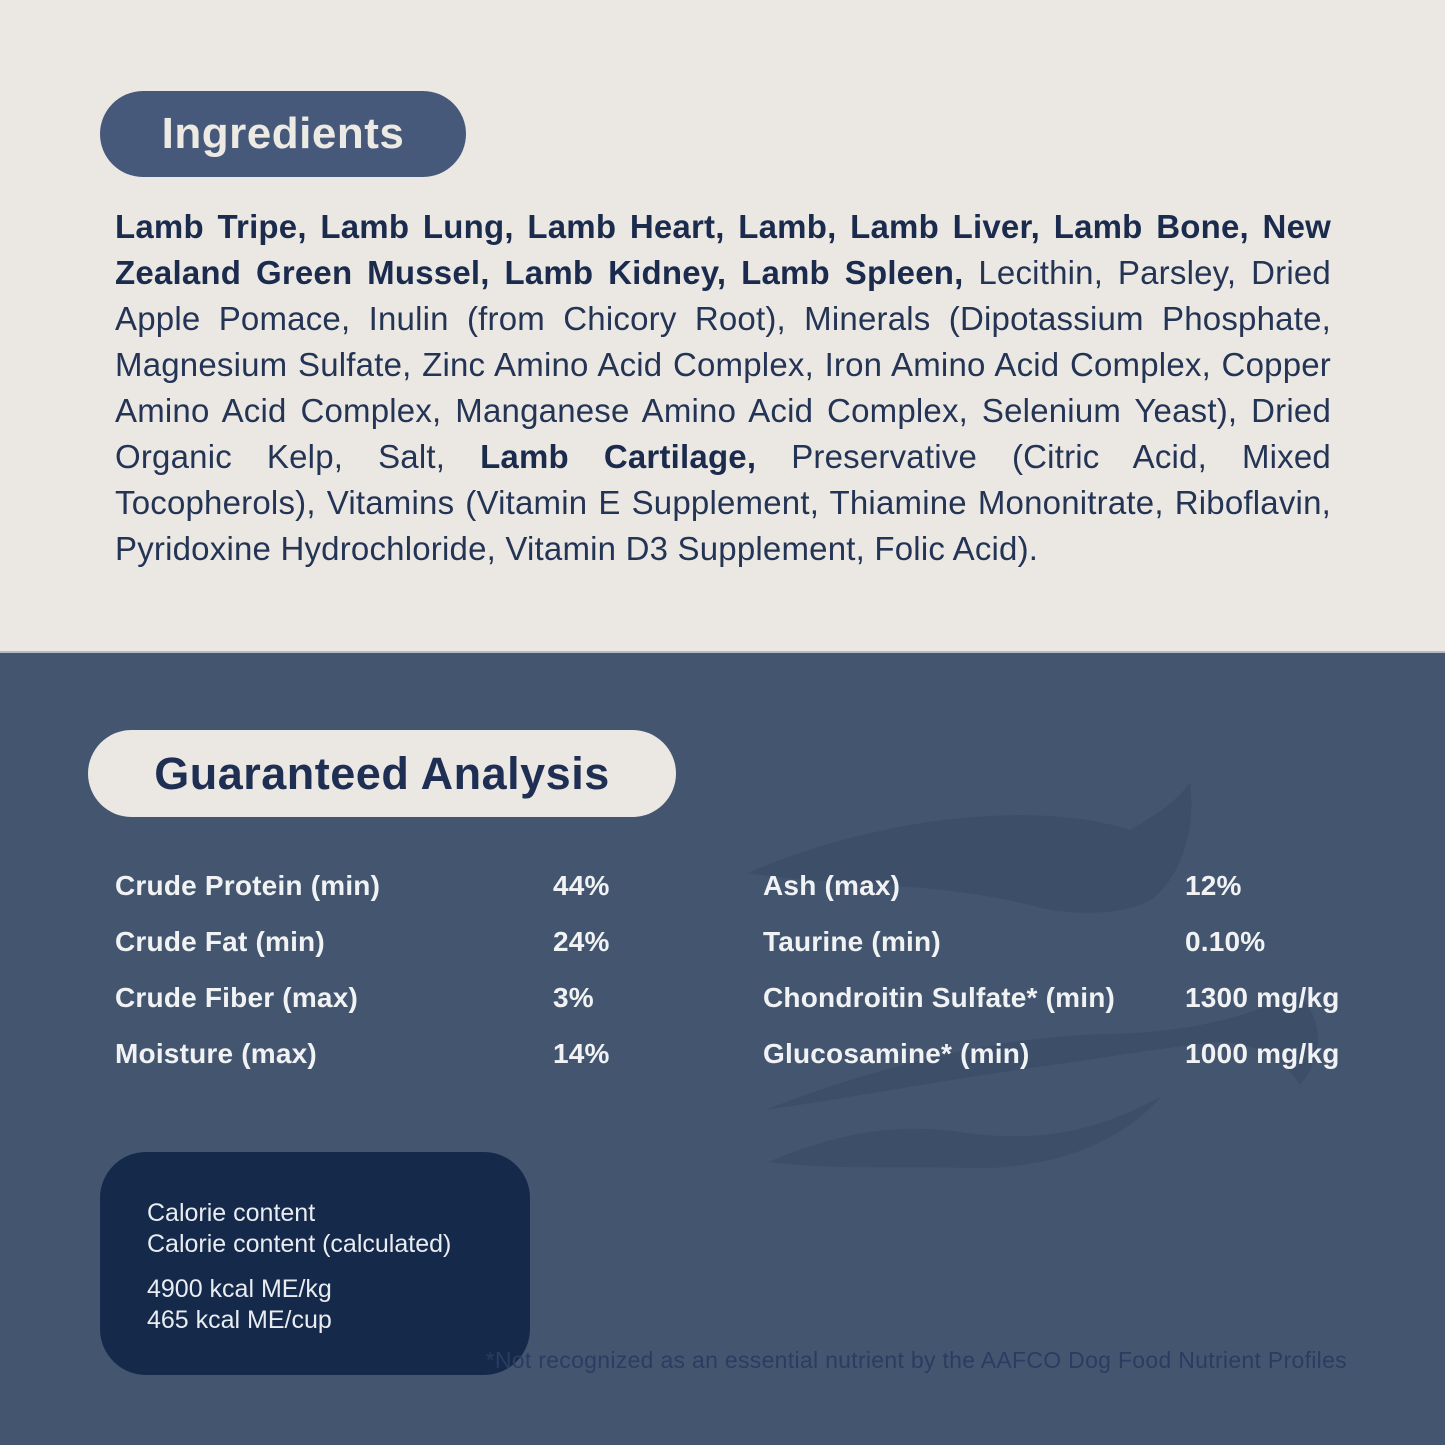 The image size is (1445, 1445). What do you see at coordinates (939, 997) in the screenshot?
I see `analysis-label: Chondroitin Sulfate* (min)` at bounding box center [939, 997].